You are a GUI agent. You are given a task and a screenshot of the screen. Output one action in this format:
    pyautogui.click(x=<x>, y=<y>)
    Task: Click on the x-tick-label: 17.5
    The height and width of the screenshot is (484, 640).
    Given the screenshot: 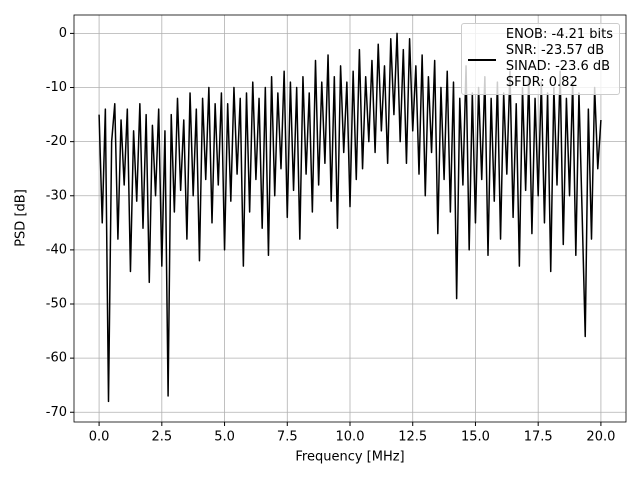 What is the action you would take?
    pyautogui.click(x=538, y=437)
    